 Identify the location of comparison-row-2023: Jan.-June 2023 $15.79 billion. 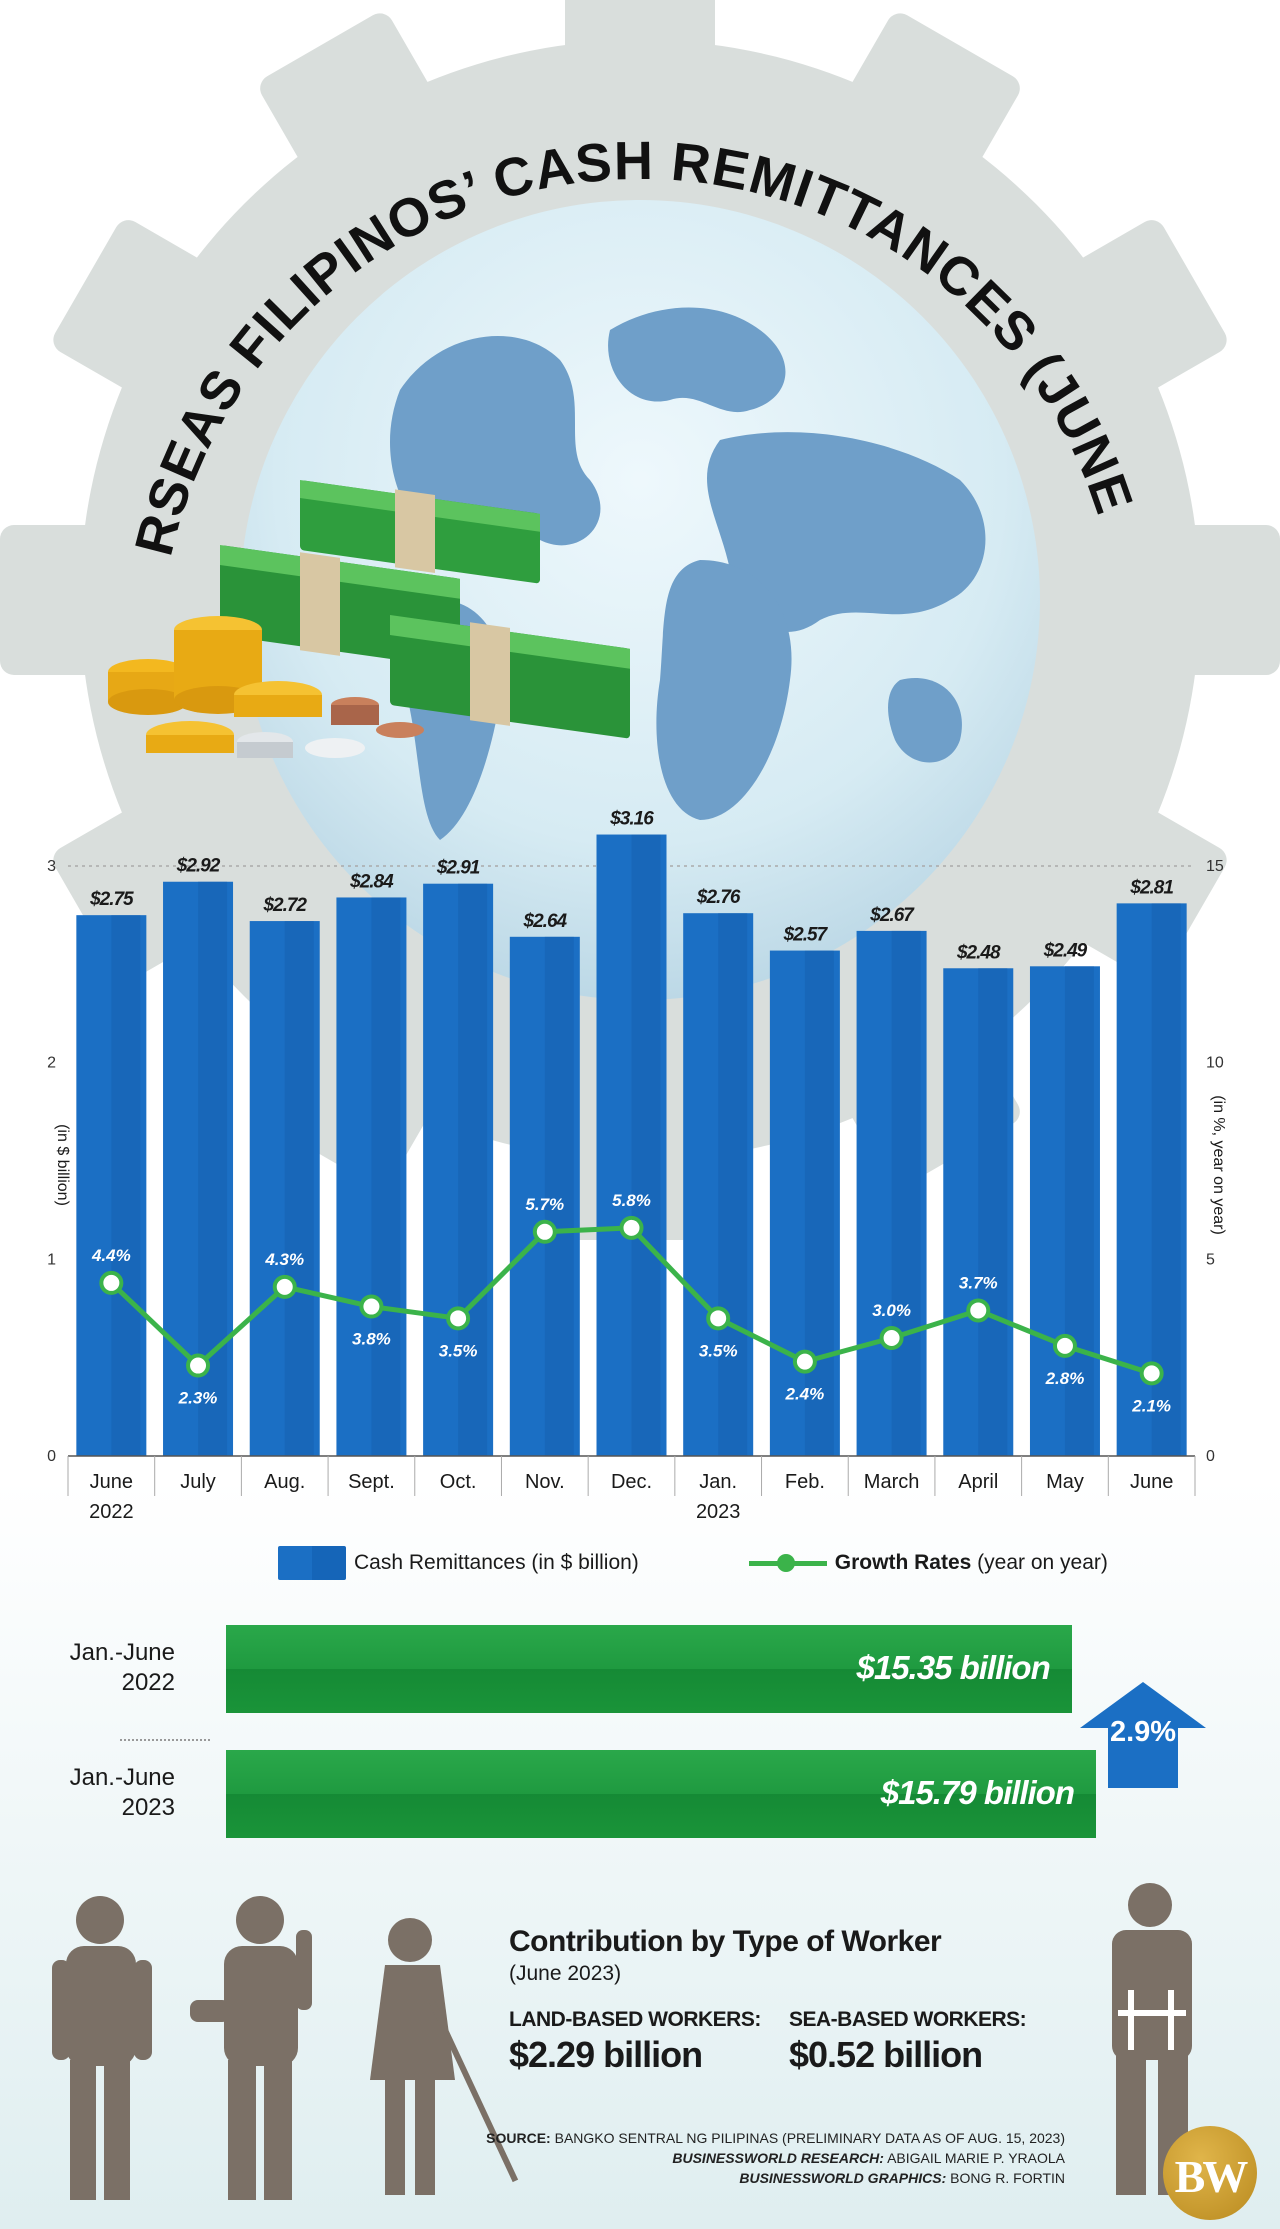
(640, 1800).